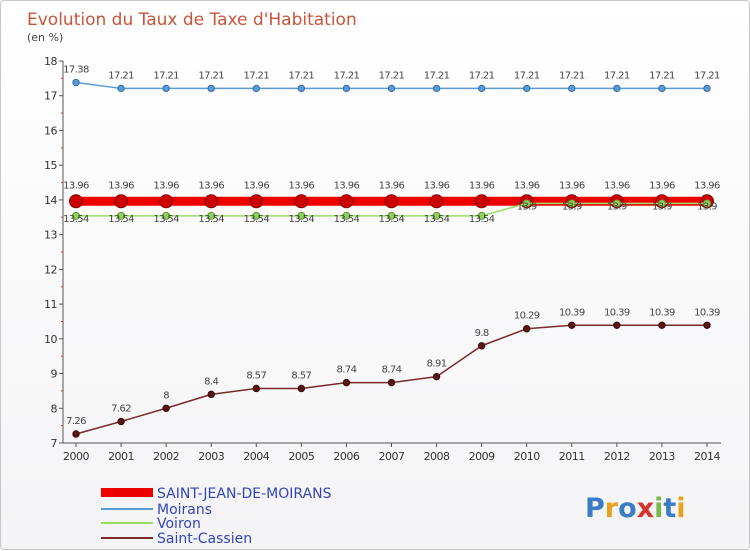 This screenshot has height=551, width=750. Describe the element at coordinates (54, 374) in the screenshot. I see `y-tick-label: 9` at that location.